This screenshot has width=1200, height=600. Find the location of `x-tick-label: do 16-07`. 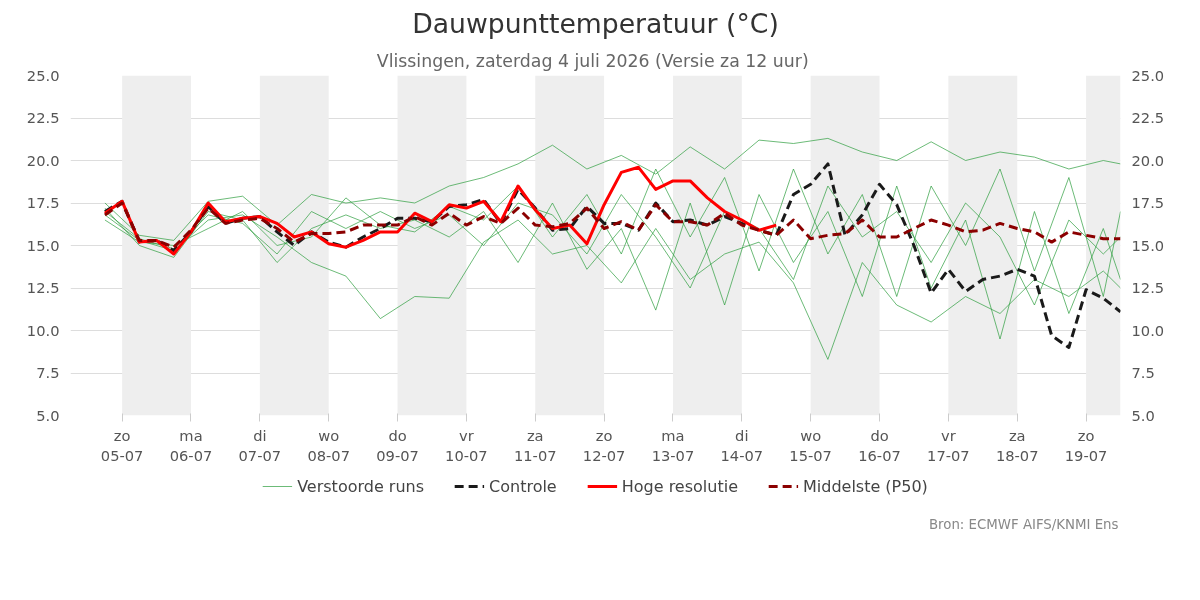

x-tick-label: do 16-07 is located at coordinates (879, 445).